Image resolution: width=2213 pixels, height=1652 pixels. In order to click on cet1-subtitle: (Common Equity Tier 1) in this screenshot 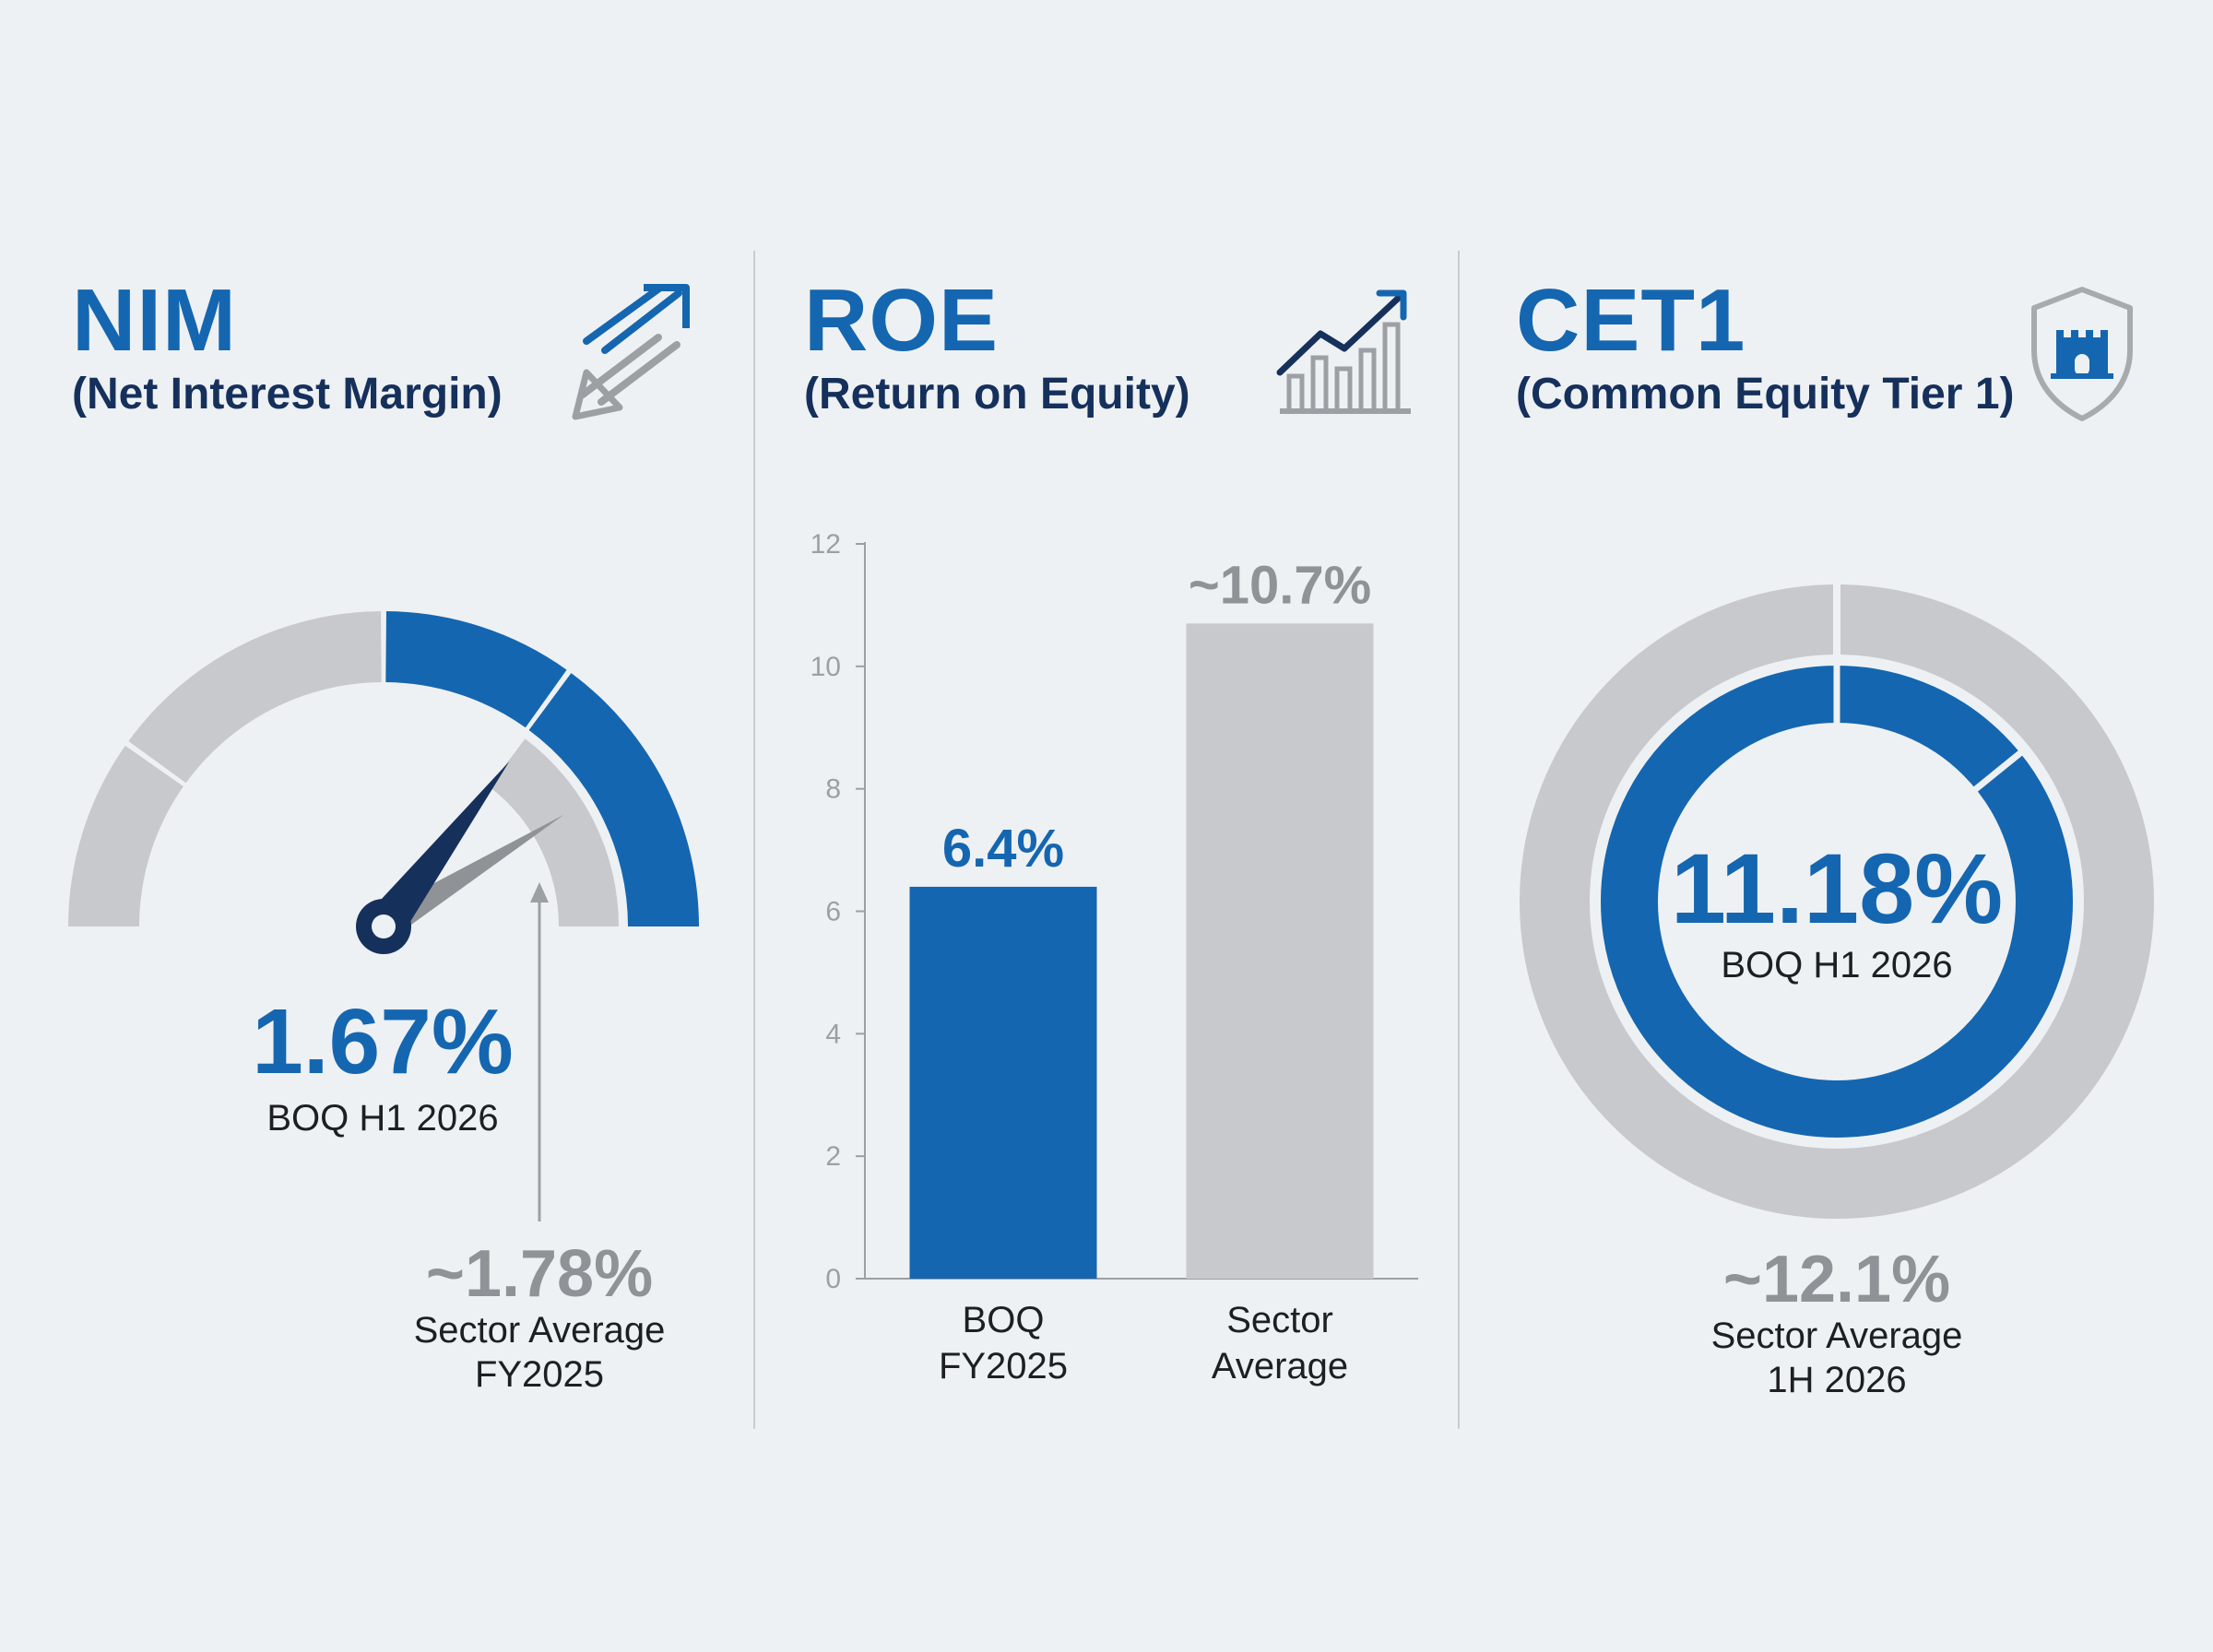, I will do `click(1765, 394)`.